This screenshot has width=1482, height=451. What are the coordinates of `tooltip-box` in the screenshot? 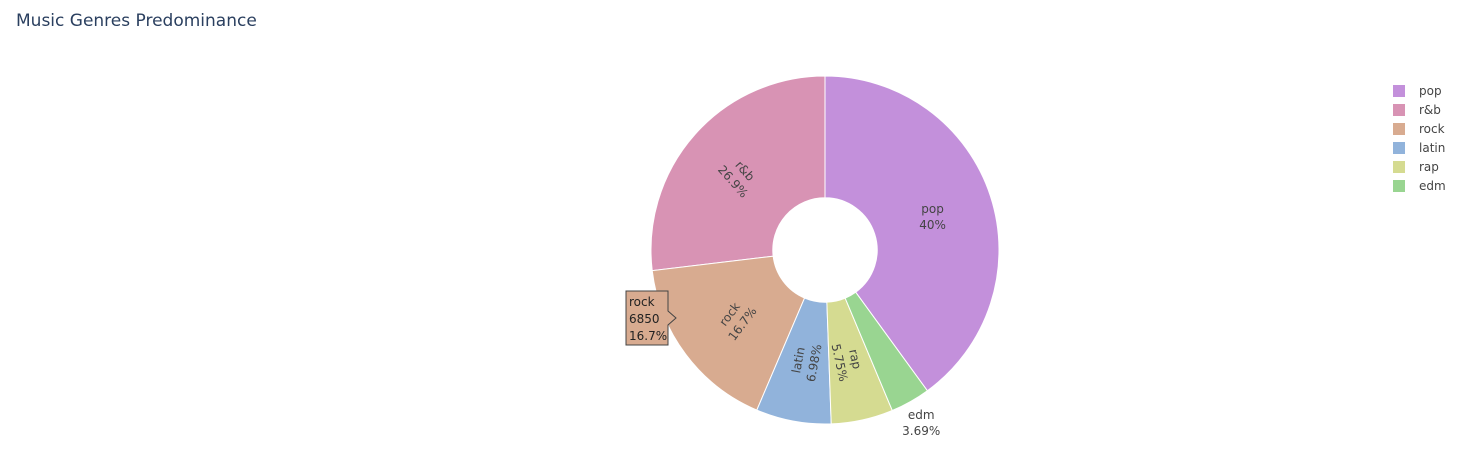 It's located at (651, 318).